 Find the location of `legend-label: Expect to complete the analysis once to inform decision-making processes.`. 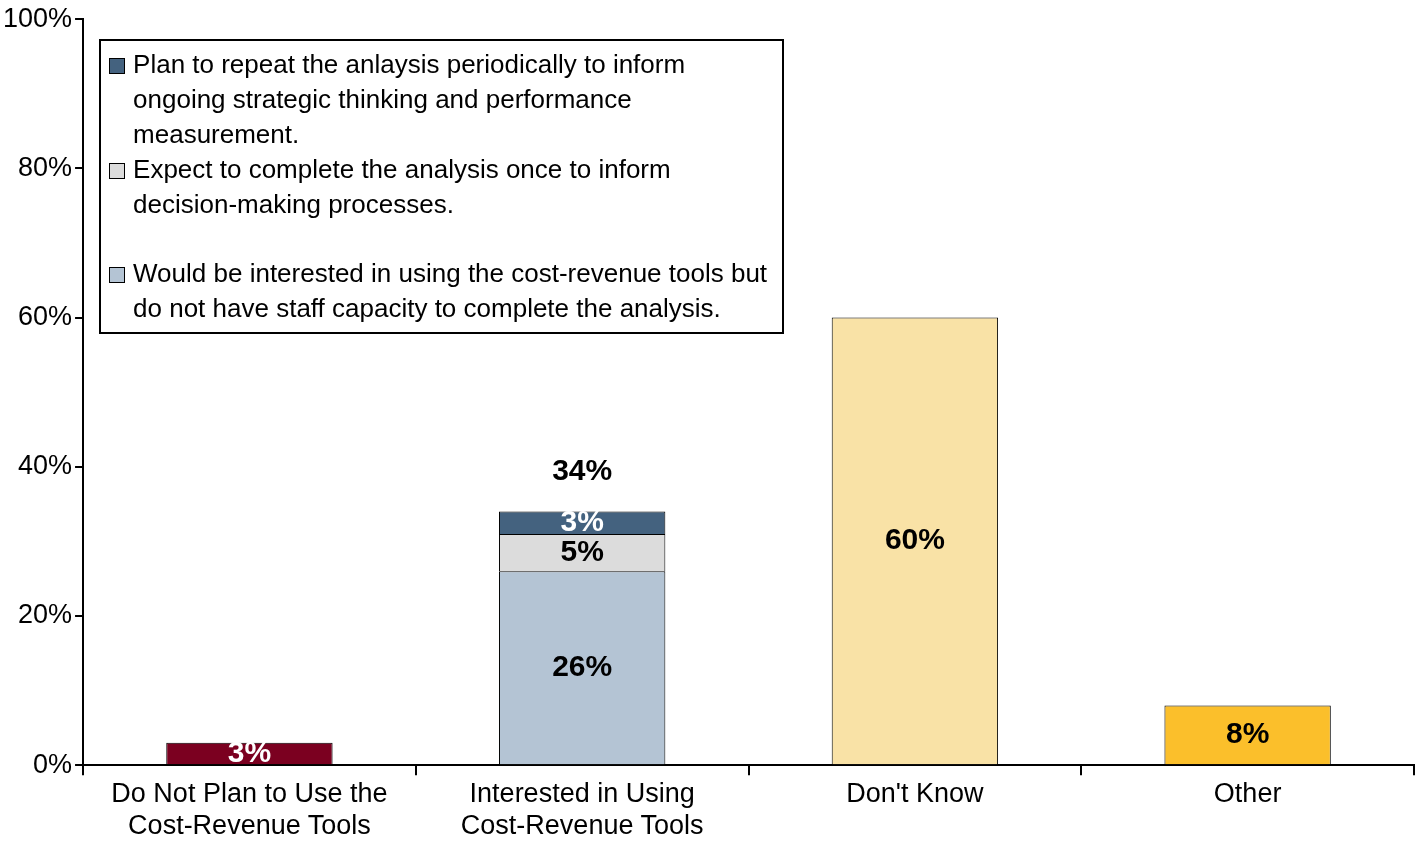

legend-label: Expect to complete the analysis once to inform decision-making processes. is located at coordinates (402, 187).